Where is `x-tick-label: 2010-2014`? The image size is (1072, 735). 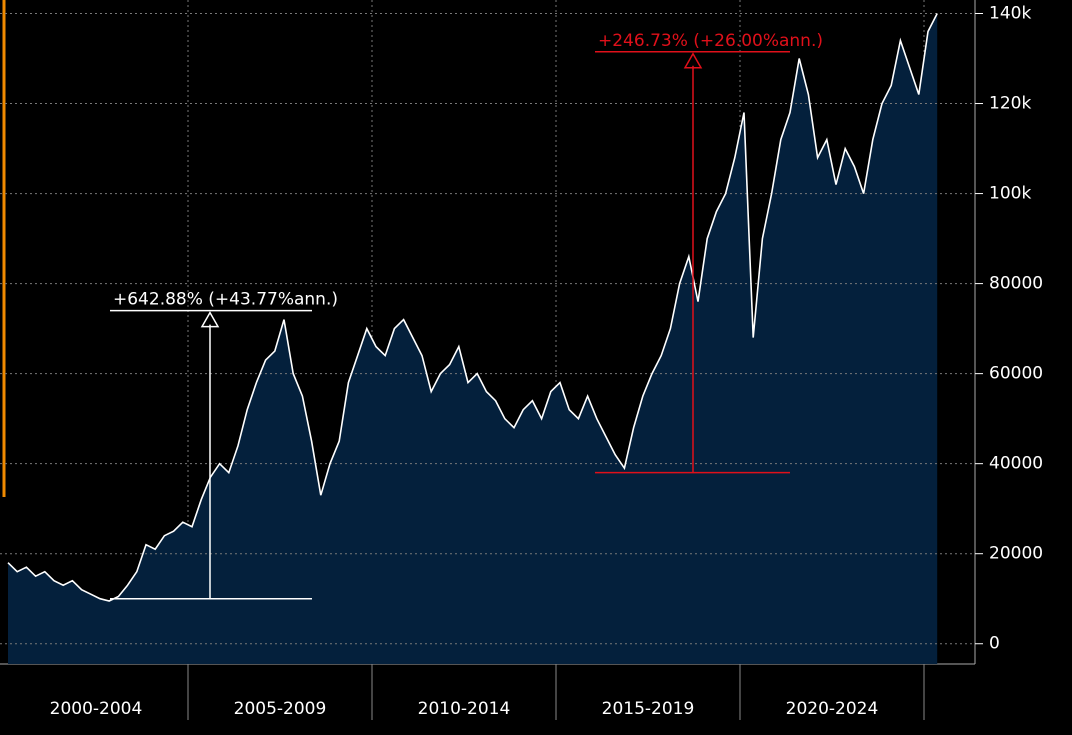 x-tick-label: 2010-2014 is located at coordinates (464, 709).